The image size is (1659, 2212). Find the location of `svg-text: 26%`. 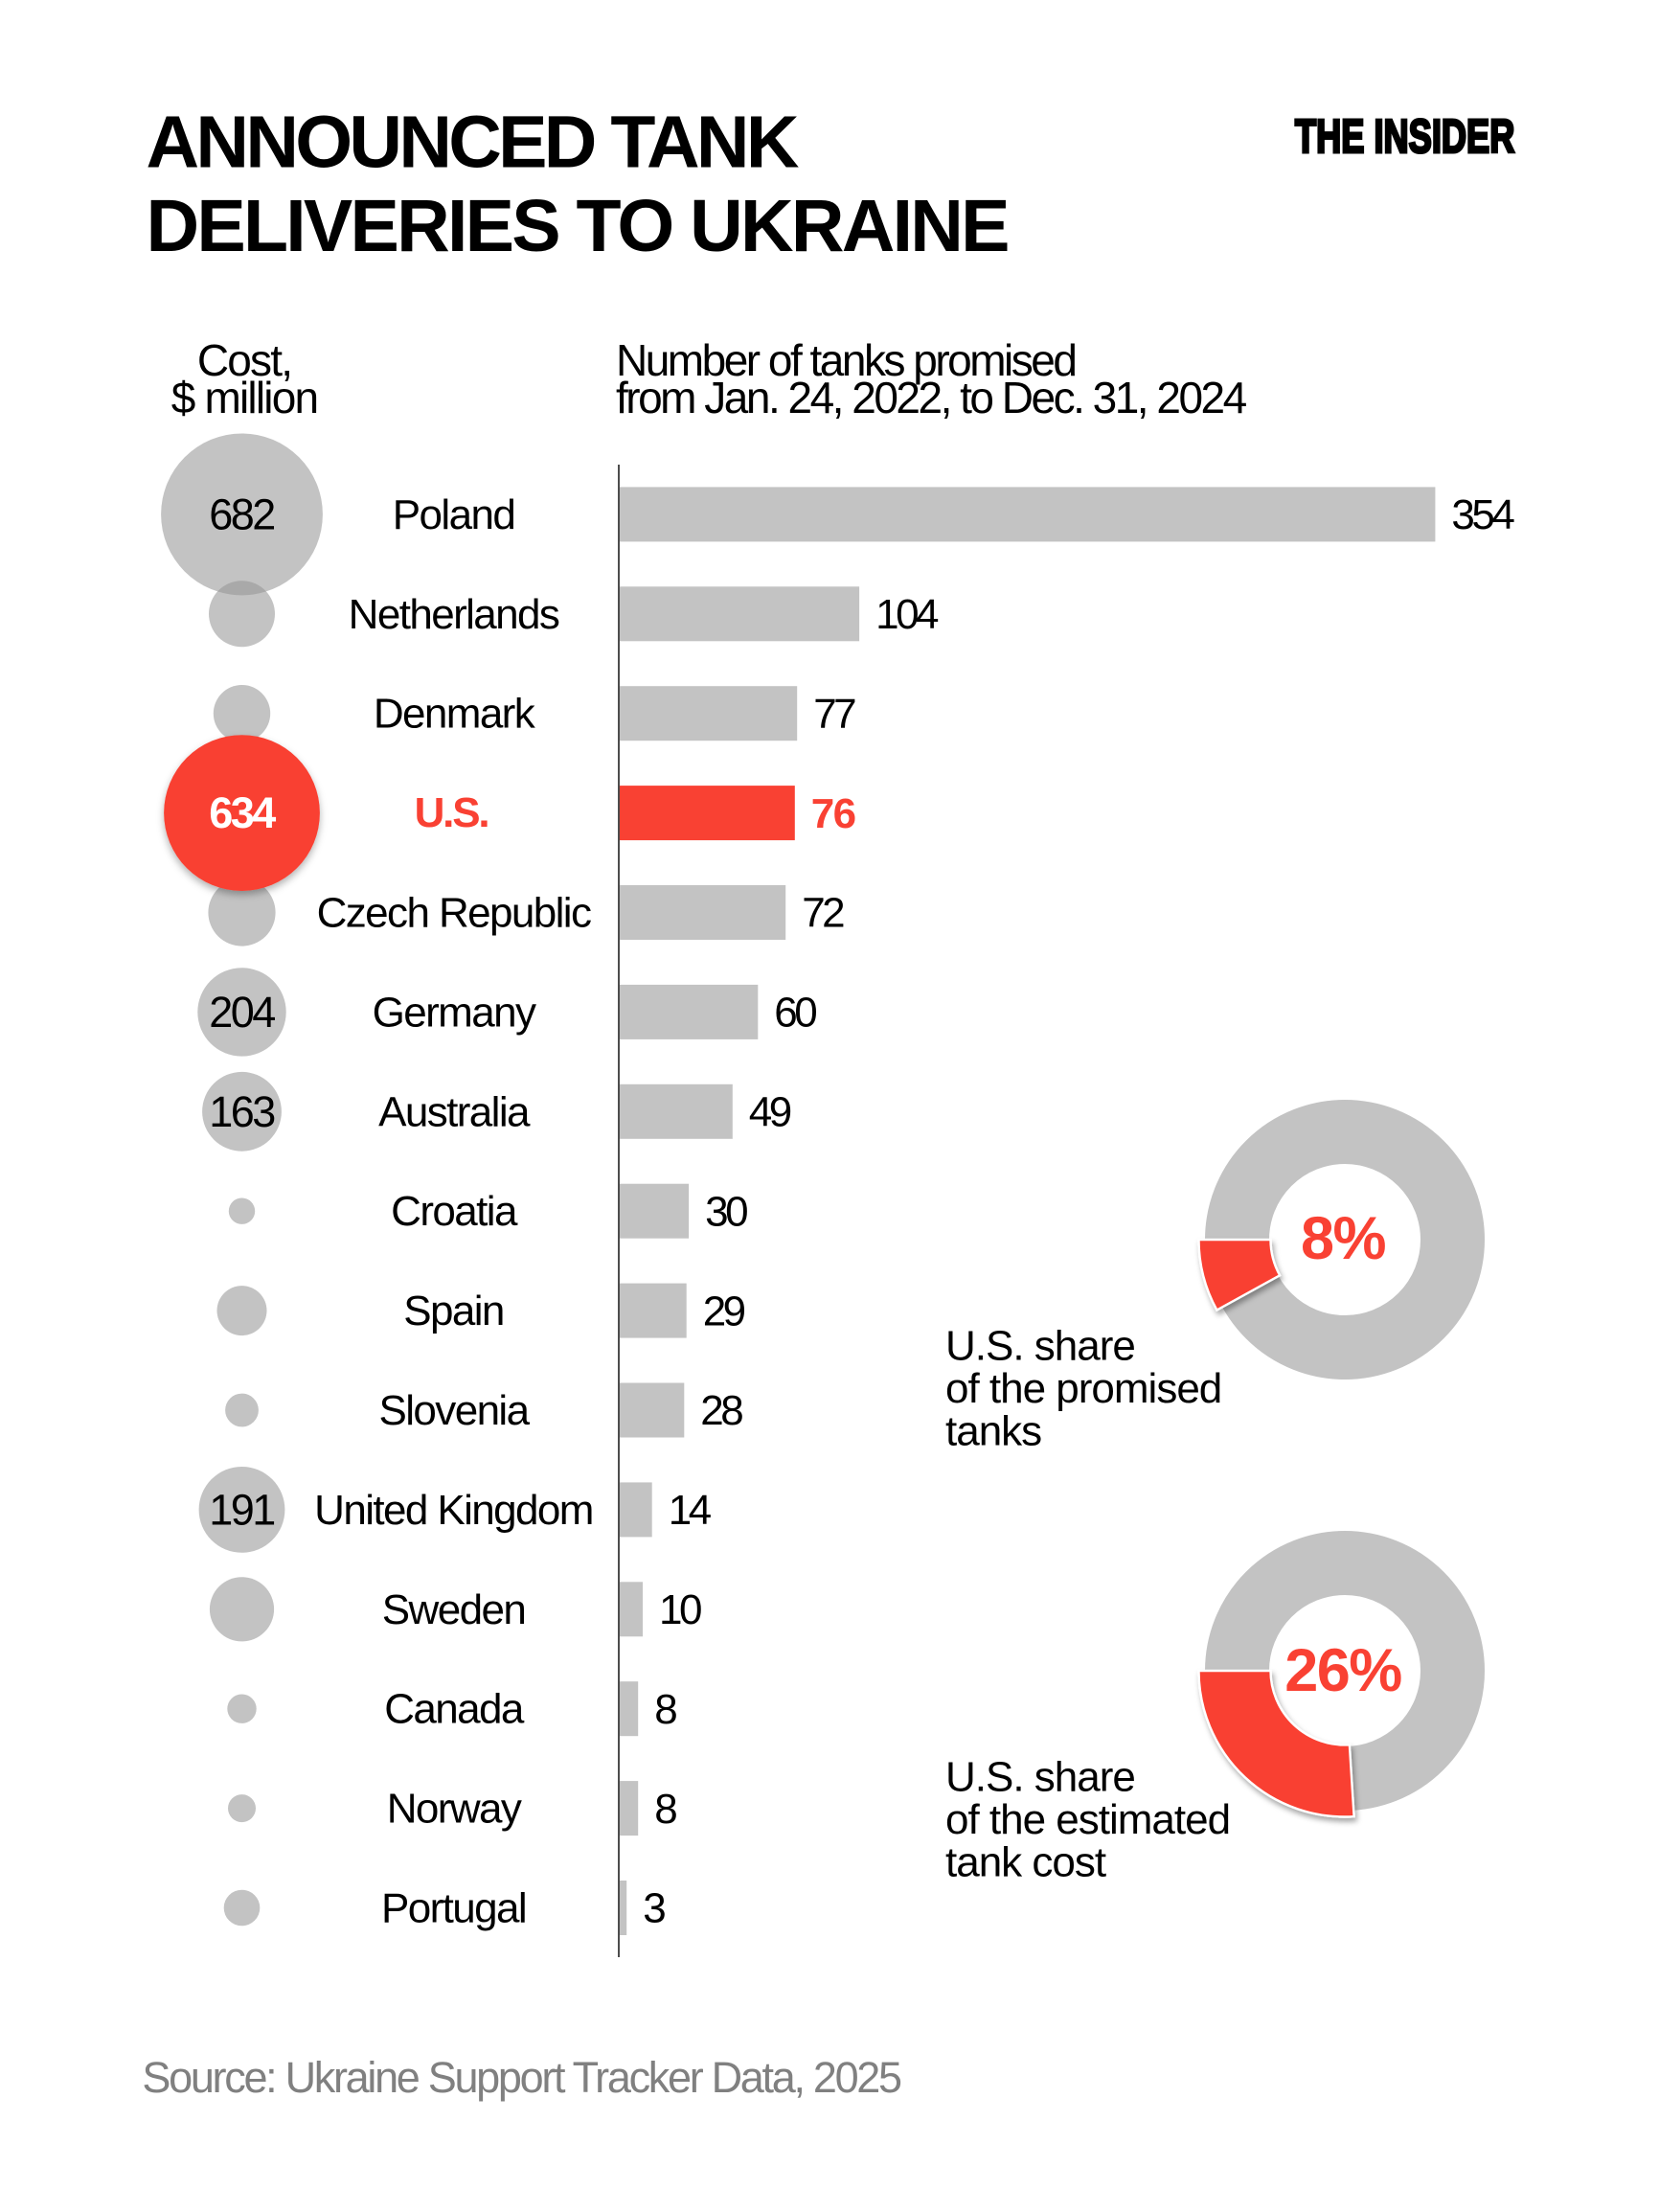

svg-text: 26% is located at coordinates (1342, 1670).